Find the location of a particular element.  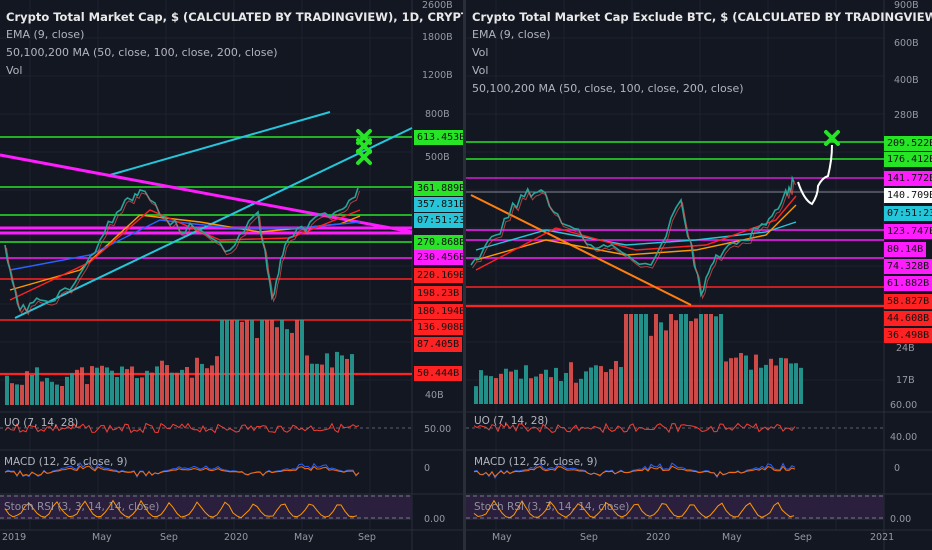

y-tick: 280B is located at coordinates (906, 115).